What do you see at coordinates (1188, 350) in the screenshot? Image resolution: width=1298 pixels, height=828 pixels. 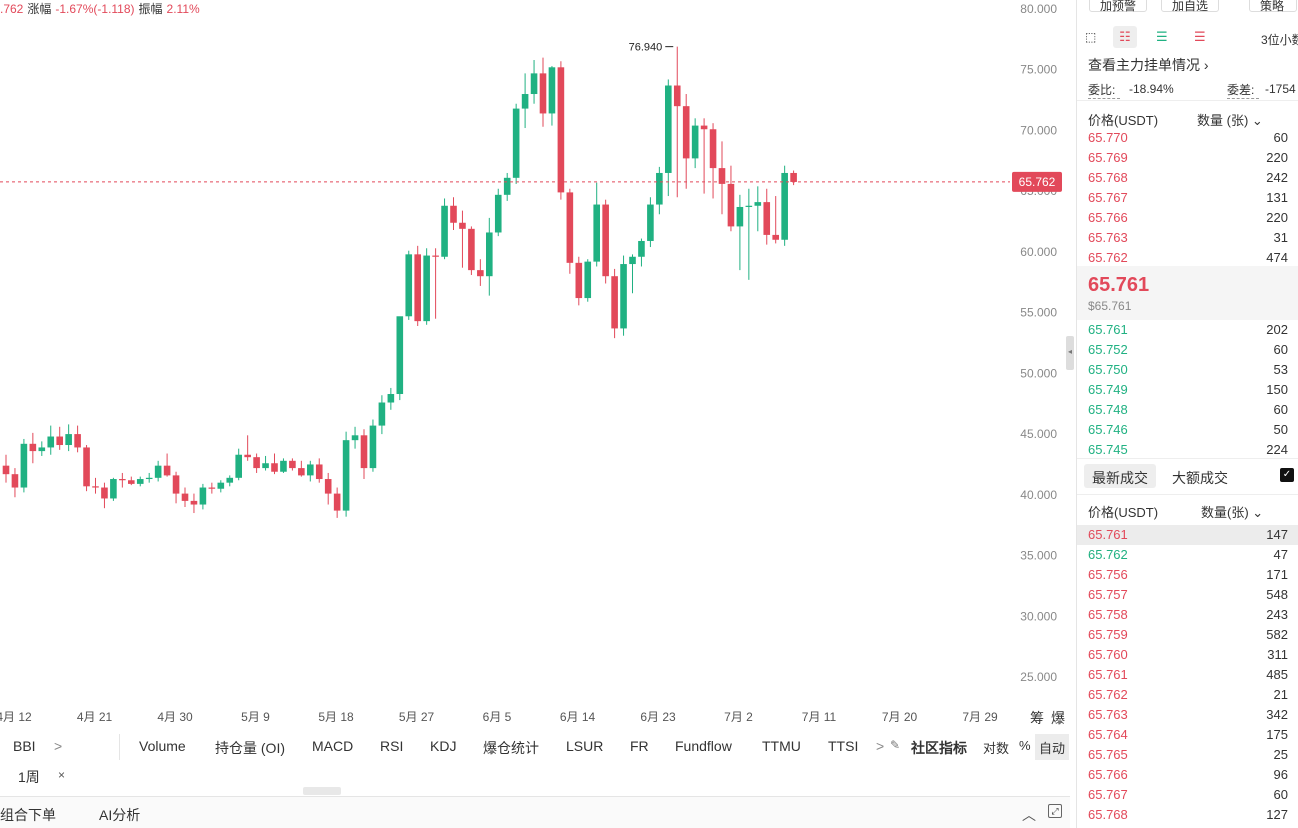 I see `bid-row: 65.752 60` at bounding box center [1188, 350].